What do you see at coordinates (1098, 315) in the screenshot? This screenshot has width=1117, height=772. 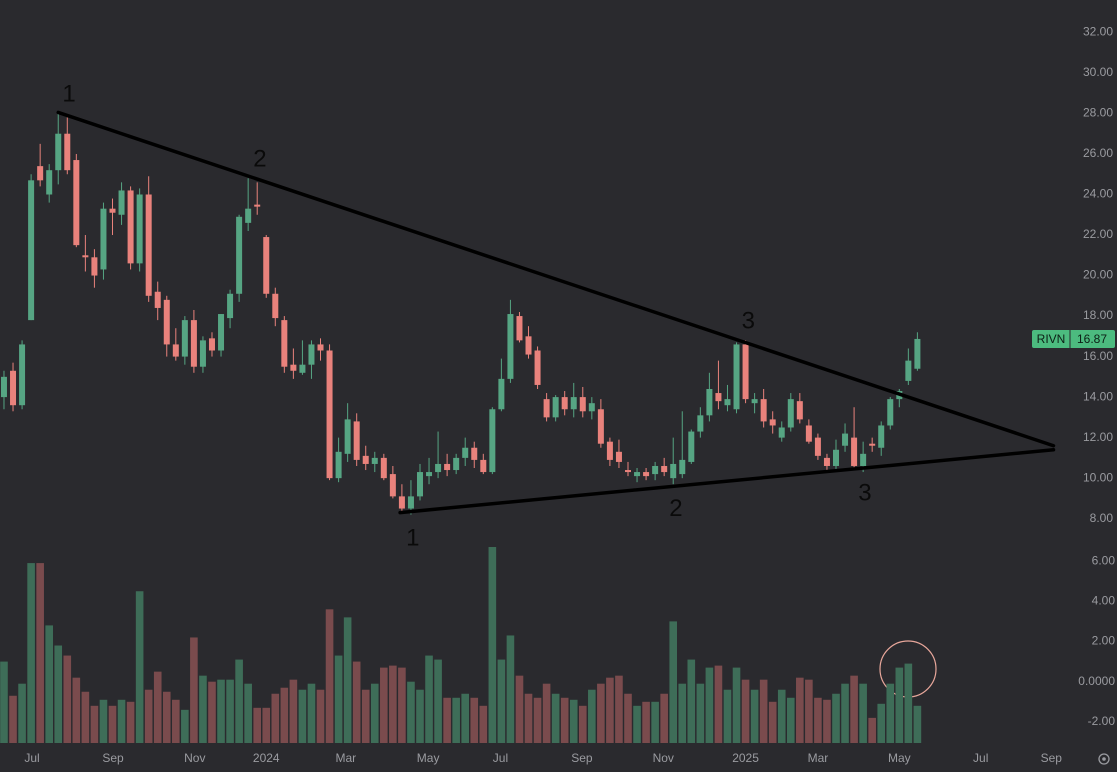 I see `y-tick-label: 18.00` at bounding box center [1098, 315].